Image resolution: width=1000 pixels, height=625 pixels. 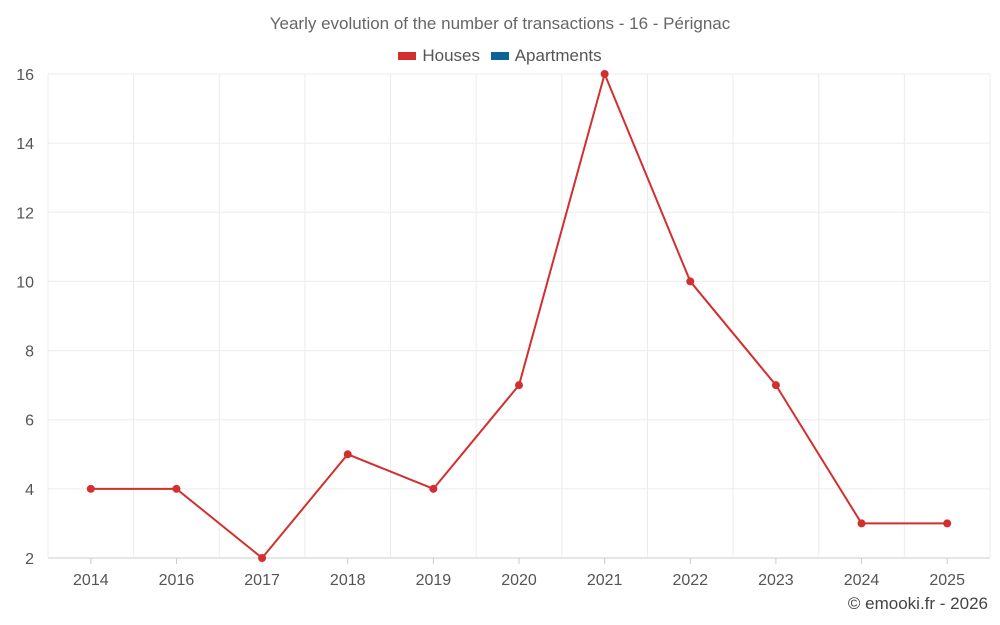 What do you see at coordinates (25, 213) in the screenshot?
I see `y-tick-label: 12` at bounding box center [25, 213].